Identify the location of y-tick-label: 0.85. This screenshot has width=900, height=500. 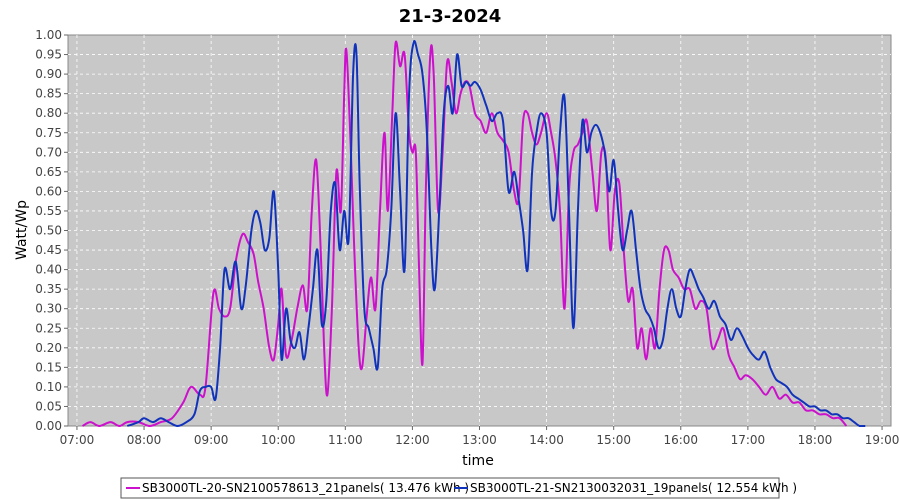
(48, 94).